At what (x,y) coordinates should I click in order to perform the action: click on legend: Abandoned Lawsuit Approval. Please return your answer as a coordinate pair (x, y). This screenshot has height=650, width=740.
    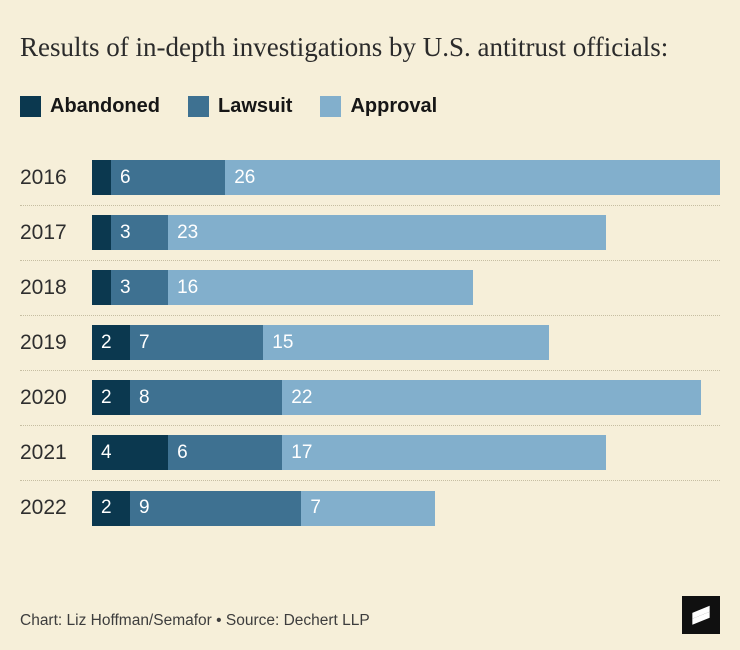
    Looking at the image, I should click on (370, 106).